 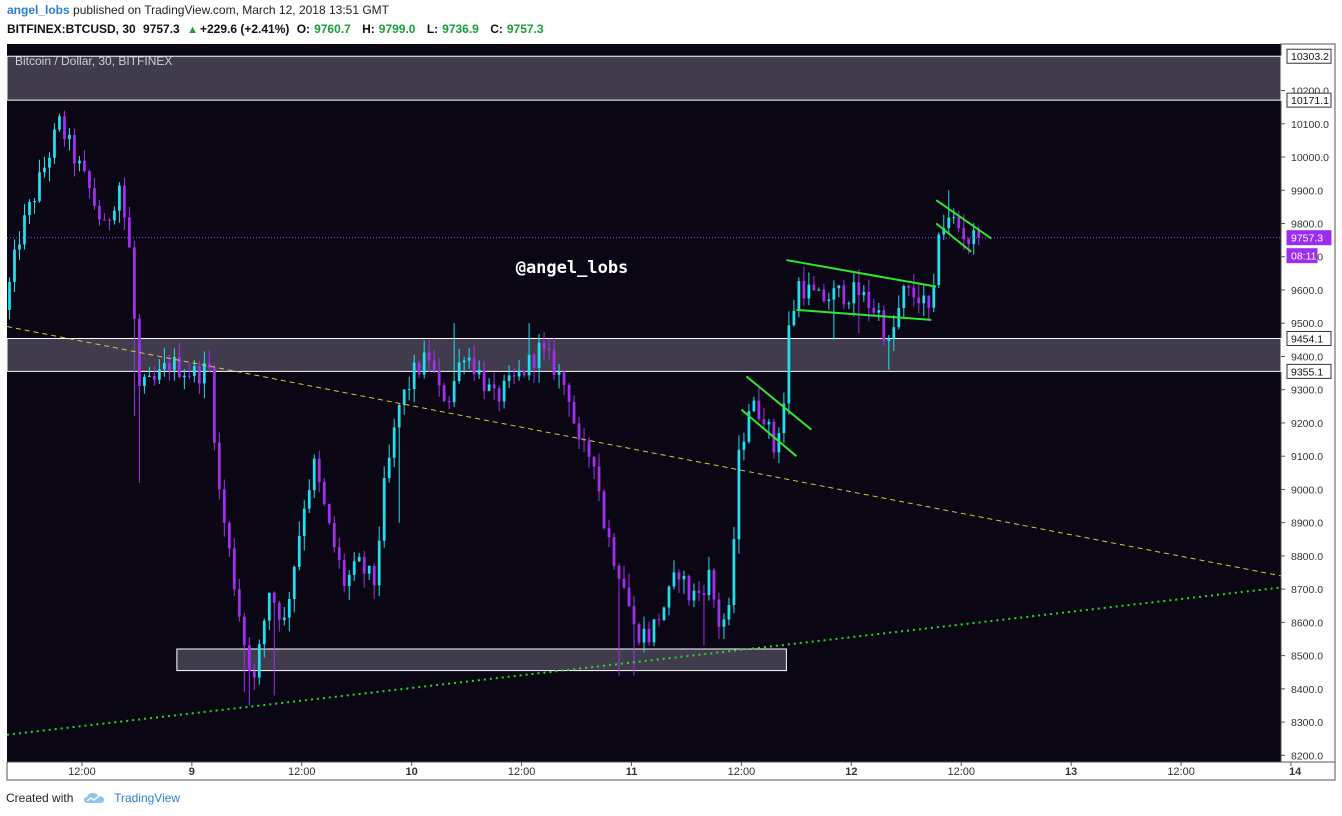 What do you see at coordinates (1307, 339) in the screenshot?
I see `price-label: 9454.1` at bounding box center [1307, 339].